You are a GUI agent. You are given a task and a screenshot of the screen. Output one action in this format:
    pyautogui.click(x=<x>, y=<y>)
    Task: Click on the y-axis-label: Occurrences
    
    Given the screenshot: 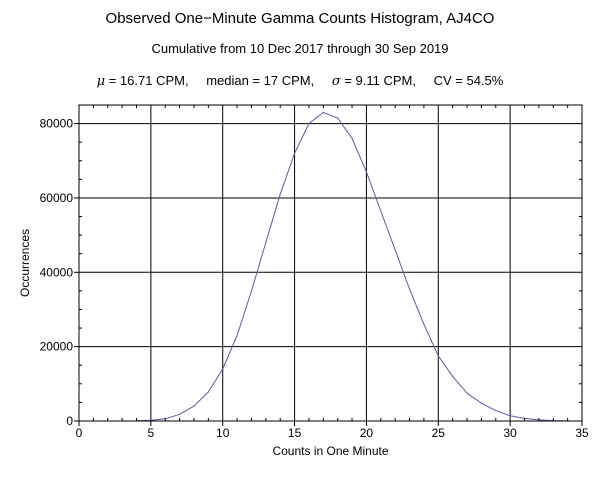 What is the action you would take?
    pyautogui.click(x=25, y=263)
    